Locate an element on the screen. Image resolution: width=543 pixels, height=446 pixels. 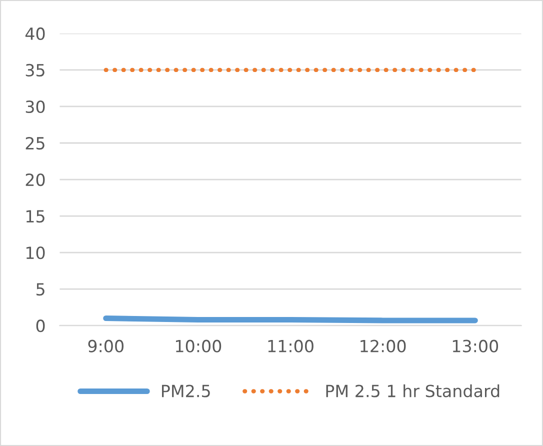
x-tick-label: 13:00 is located at coordinates (475, 346).